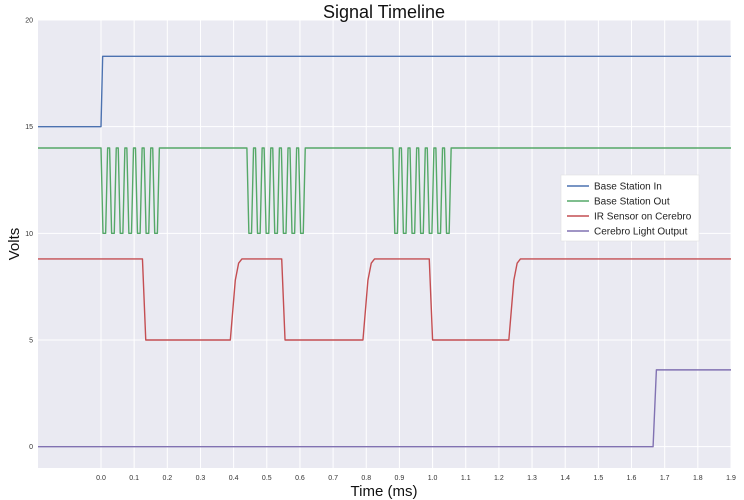 The height and width of the screenshot is (500, 744). What do you see at coordinates (665, 478) in the screenshot?
I see `x-tick-label: 1.7` at bounding box center [665, 478].